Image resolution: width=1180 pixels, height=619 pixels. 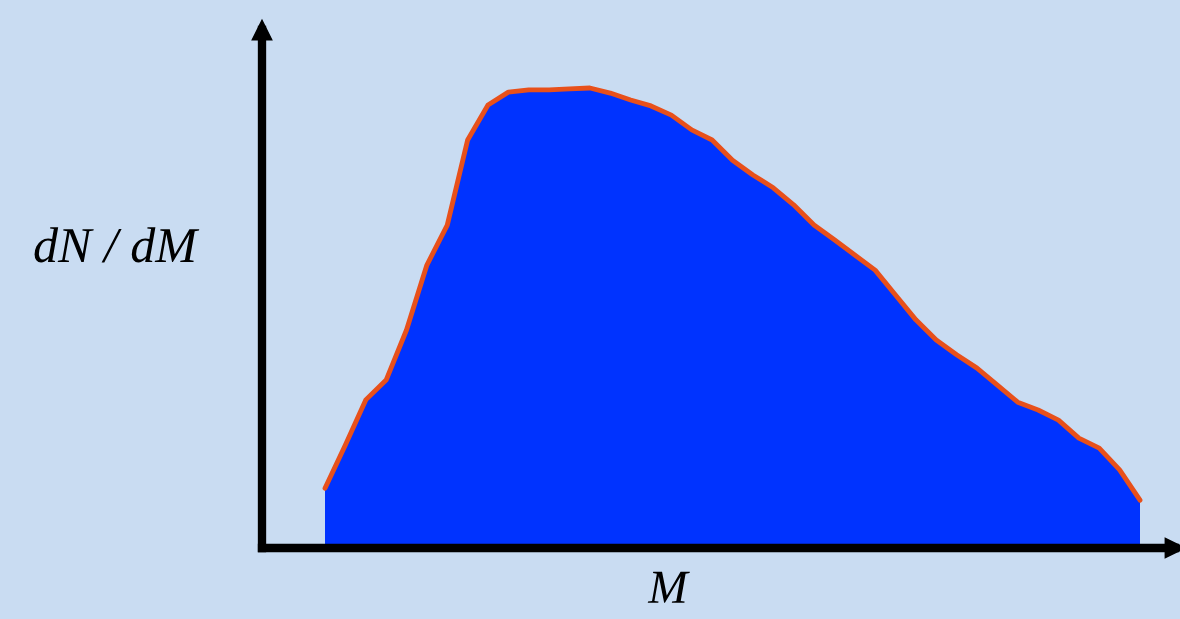 What do you see at coordinates (117, 245) in the screenshot?
I see `y-axis-title: dN / dM` at bounding box center [117, 245].